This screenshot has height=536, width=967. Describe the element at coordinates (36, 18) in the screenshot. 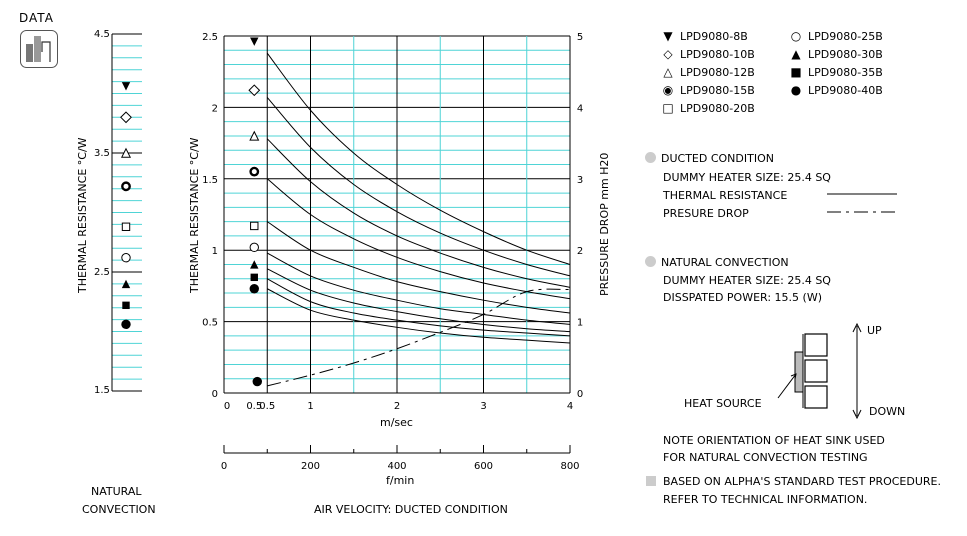

I see `data-badge-label: DATA` at that location.